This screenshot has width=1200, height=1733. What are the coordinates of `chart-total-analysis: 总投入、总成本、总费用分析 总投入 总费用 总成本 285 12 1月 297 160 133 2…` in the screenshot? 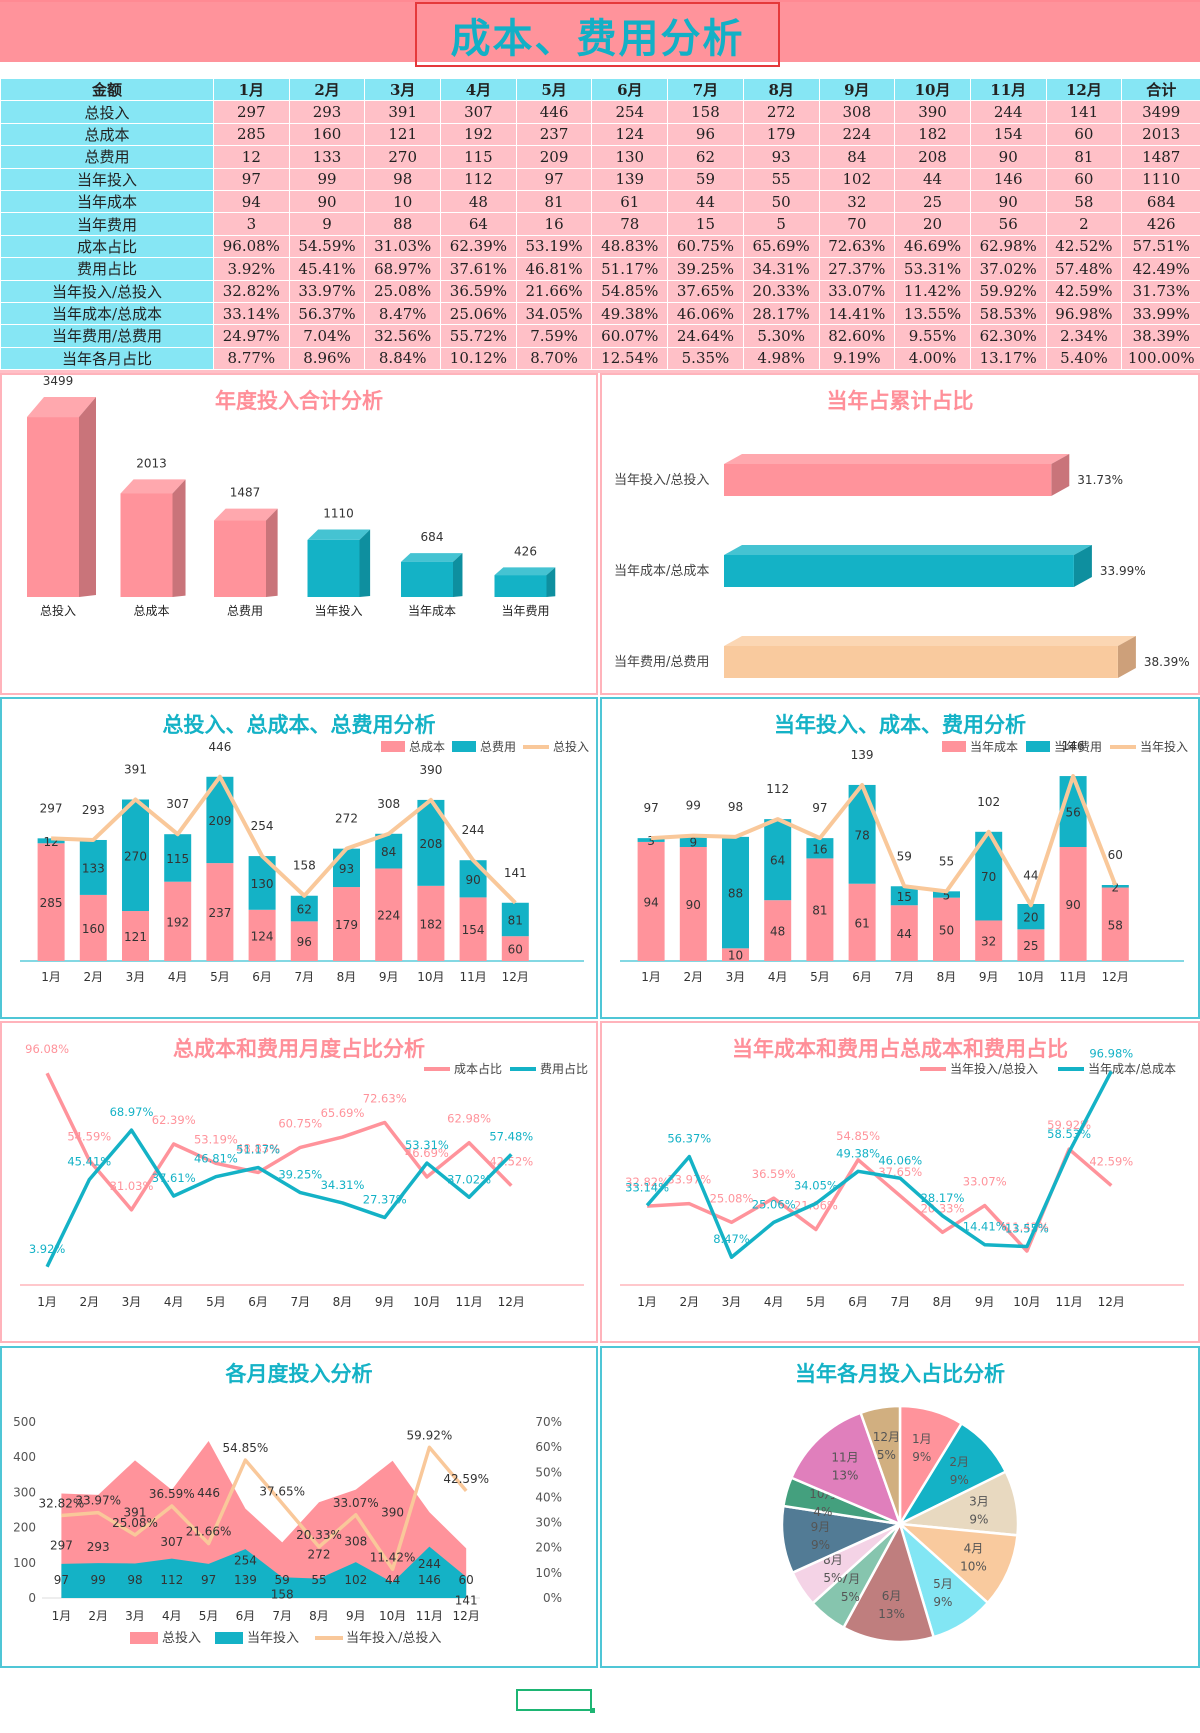 It's located at (299, 858).